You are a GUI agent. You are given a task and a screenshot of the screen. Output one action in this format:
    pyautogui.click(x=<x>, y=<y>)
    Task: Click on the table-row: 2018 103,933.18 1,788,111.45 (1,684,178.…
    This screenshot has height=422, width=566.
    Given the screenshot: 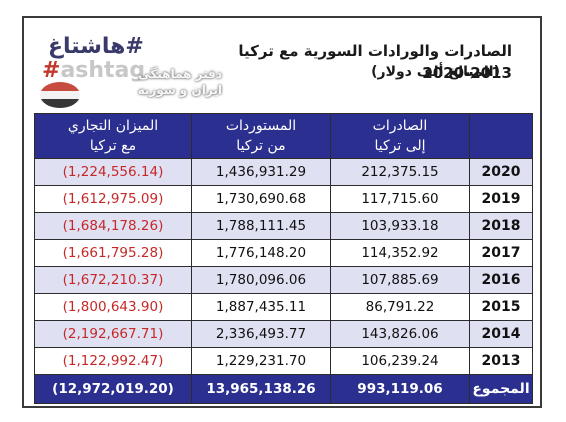 What is the action you would take?
    pyautogui.click(x=283, y=226)
    